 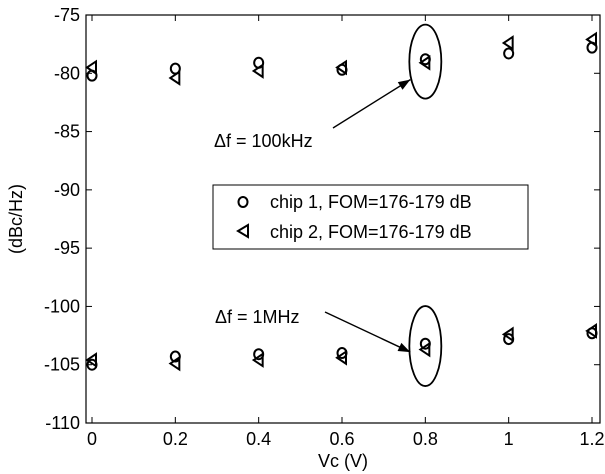 I want to click on x-tick-label: 0.2, so click(x=175, y=439).